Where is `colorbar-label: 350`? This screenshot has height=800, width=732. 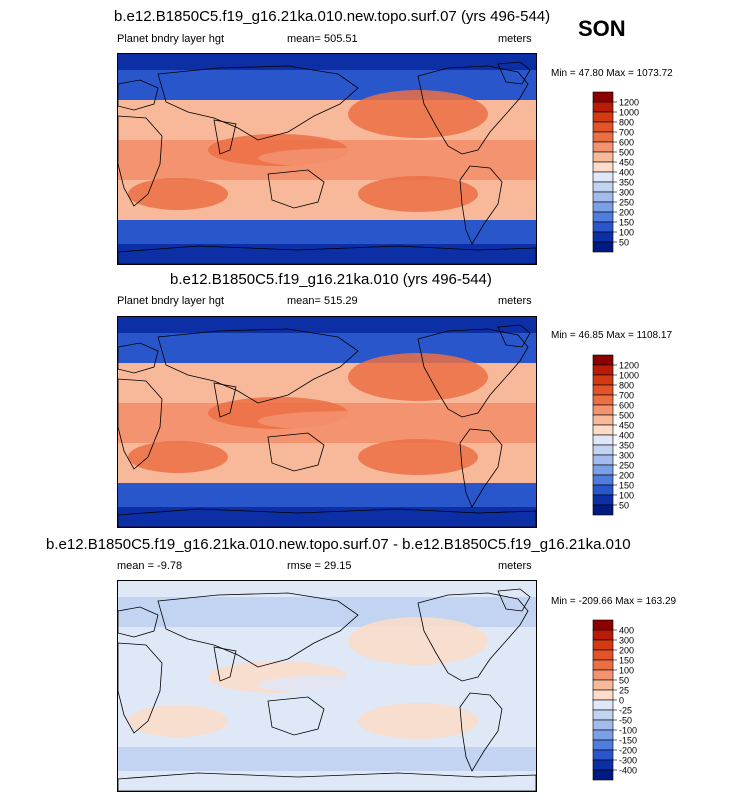 colorbar-label: 350 is located at coordinates (626, 183).